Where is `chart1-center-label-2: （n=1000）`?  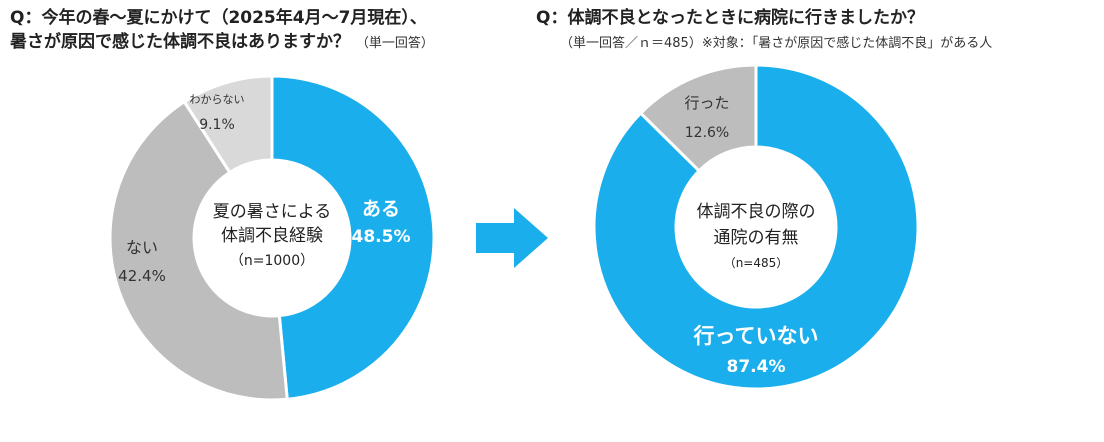
chart1-center-label-2: （n=1000） is located at coordinates (272, 261).